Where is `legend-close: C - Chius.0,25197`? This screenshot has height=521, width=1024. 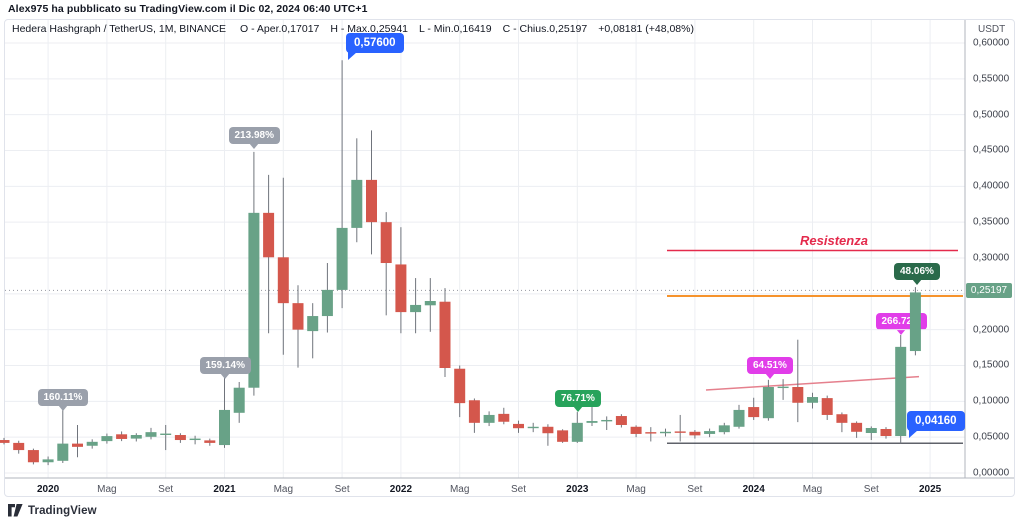
legend-close: C - Chius.0,25197 is located at coordinates (545, 29).